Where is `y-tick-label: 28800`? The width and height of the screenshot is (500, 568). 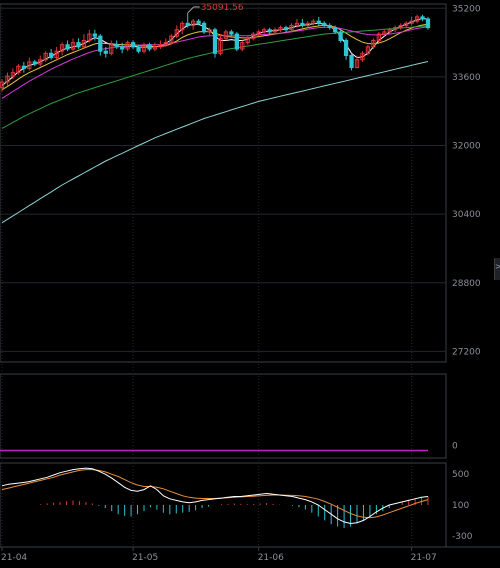
y-tick-label: 28800 is located at coordinates (466, 284).